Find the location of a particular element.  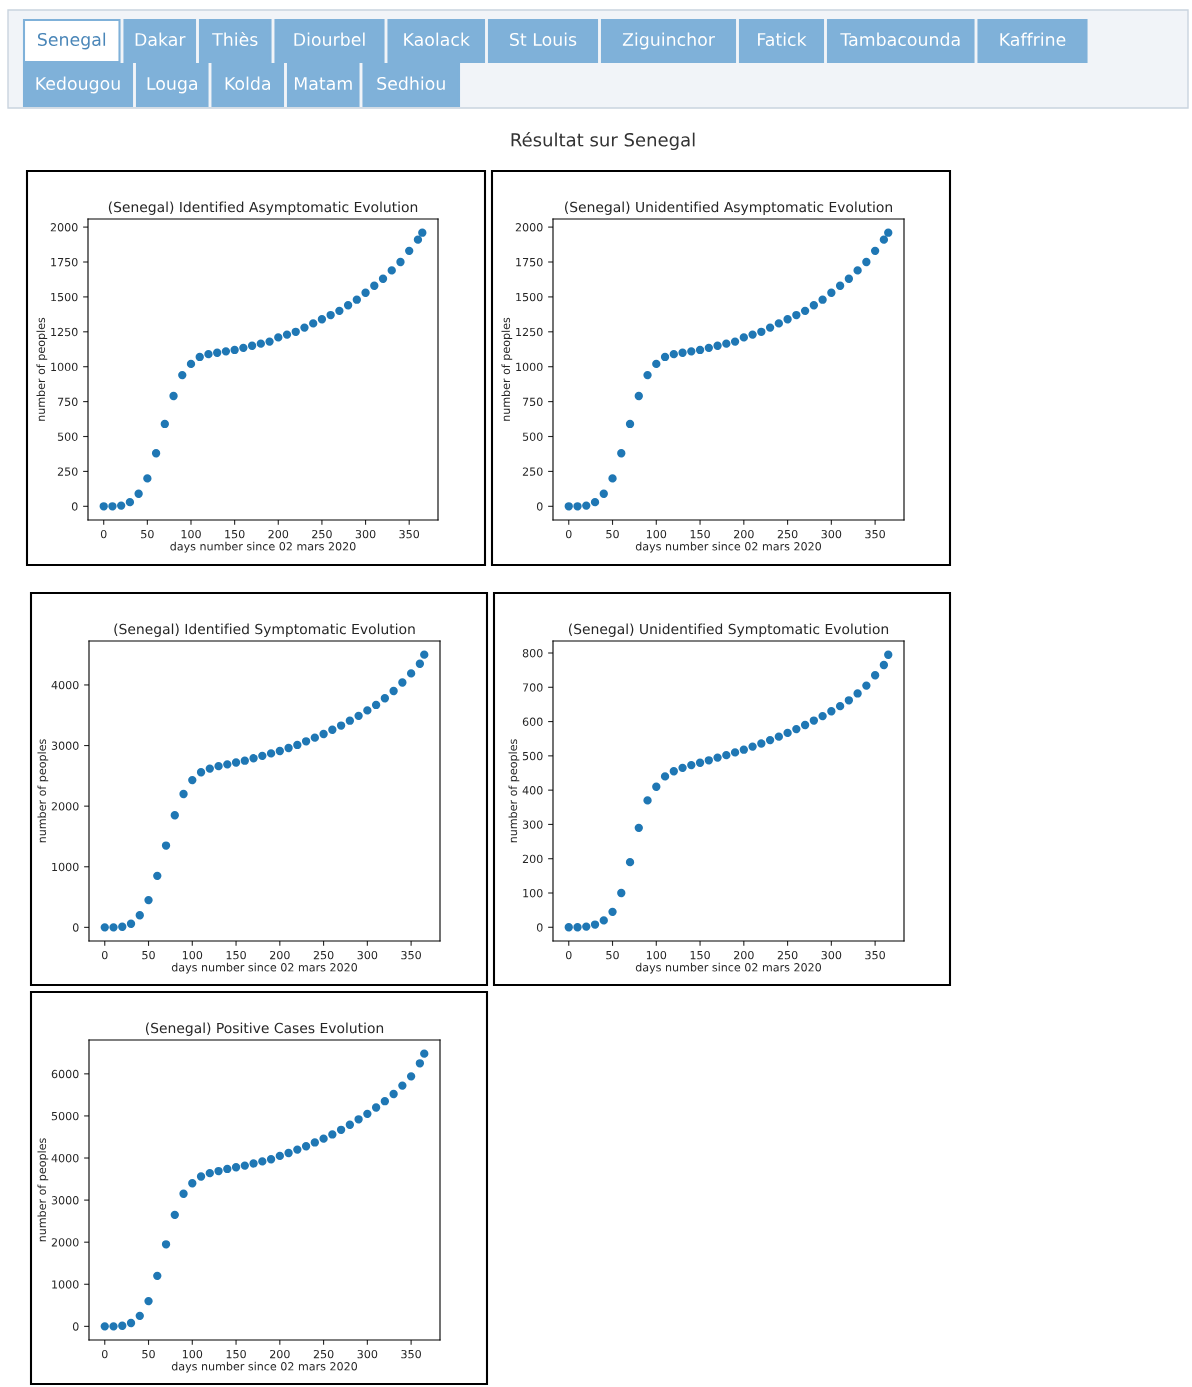

text: Kaolack is located at coordinates (437, 39).